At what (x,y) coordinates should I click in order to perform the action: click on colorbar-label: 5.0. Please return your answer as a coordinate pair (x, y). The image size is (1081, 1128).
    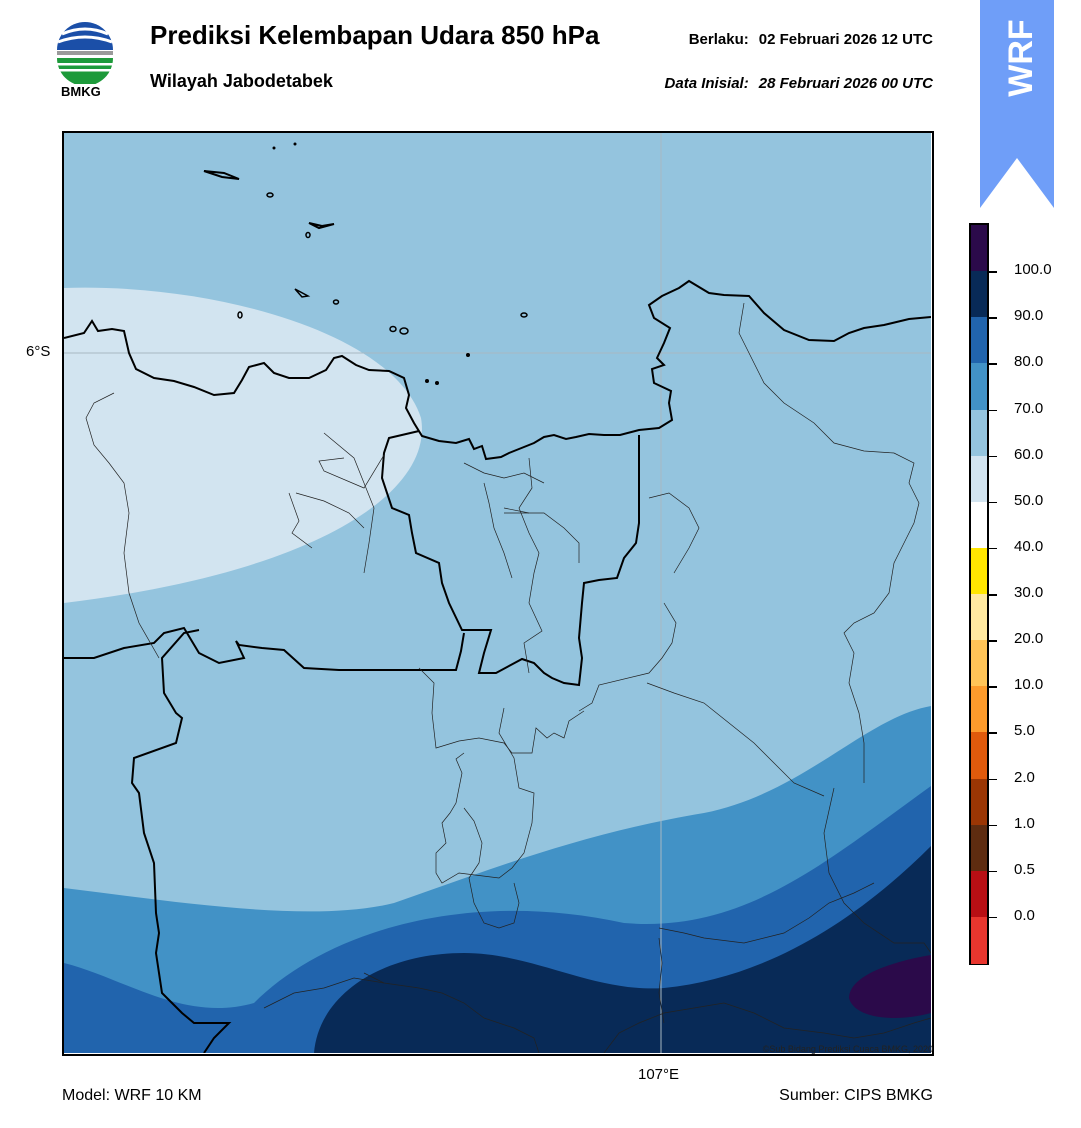
    Looking at the image, I should click on (1024, 731).